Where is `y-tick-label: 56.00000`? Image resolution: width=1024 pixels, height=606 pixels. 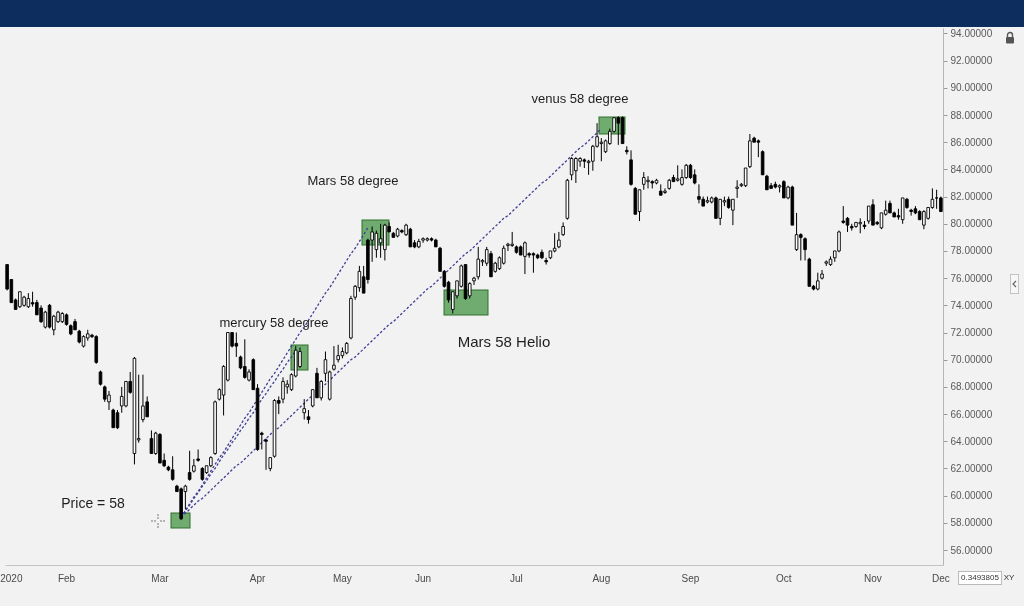 y-tick-label: 56.00000 is located at coordinates (971, 550).